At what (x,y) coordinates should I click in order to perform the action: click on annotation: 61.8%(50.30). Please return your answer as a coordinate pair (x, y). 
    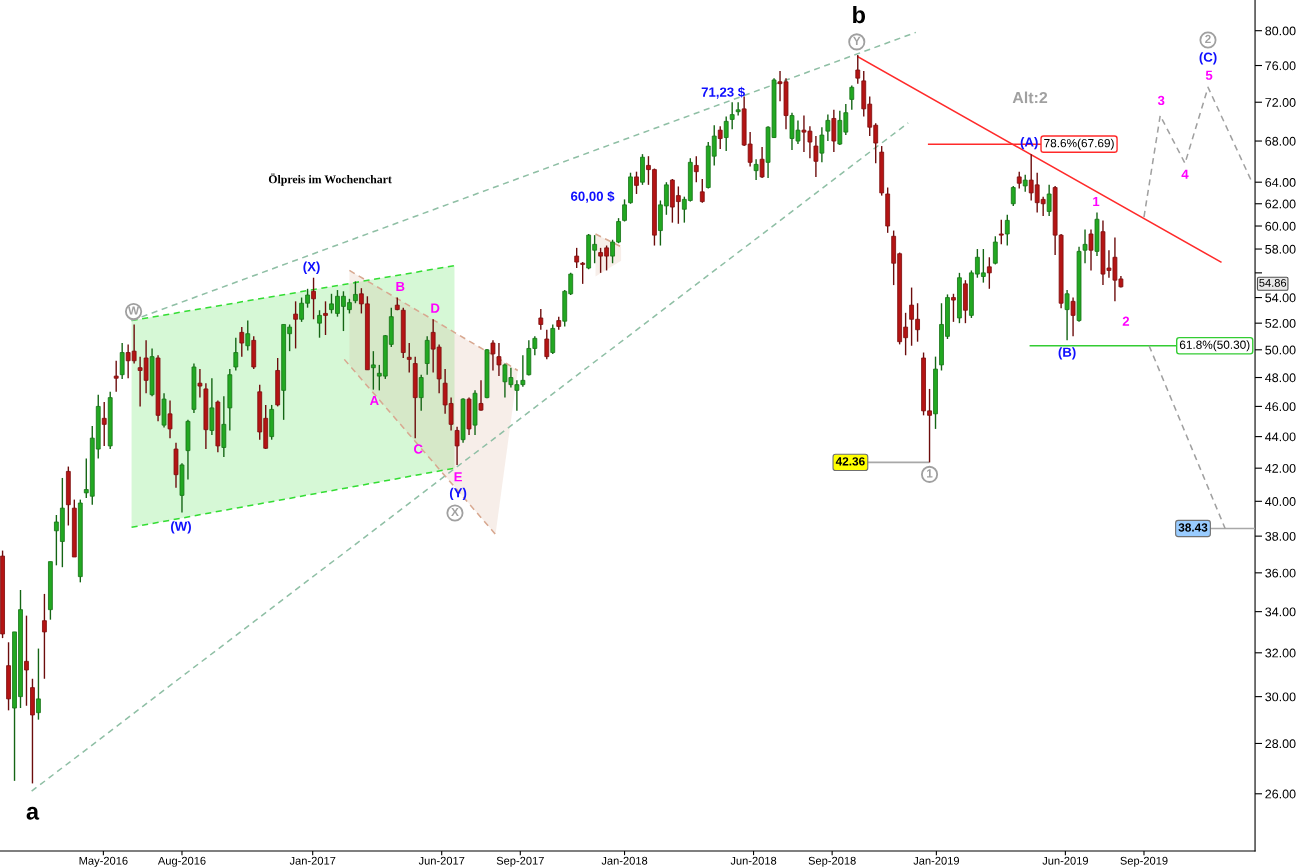
    Looking at the image, I should click on (1214, 346).